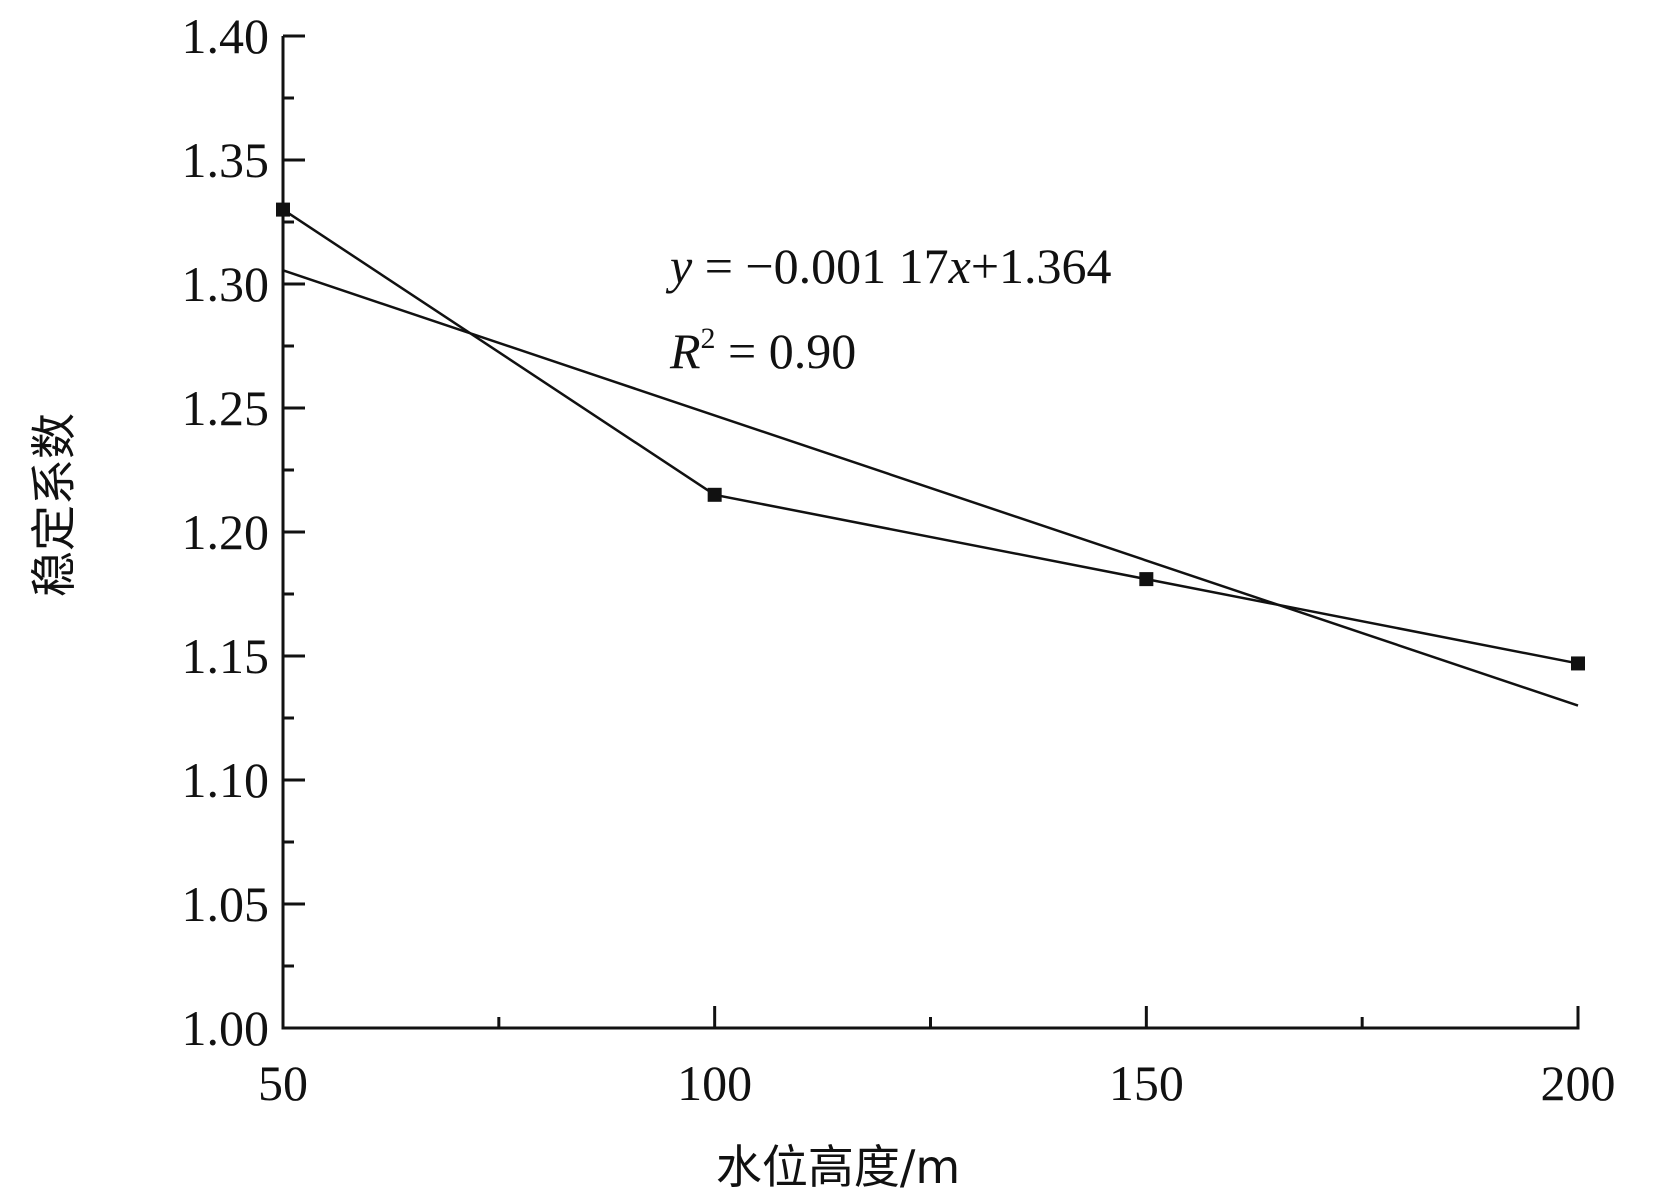 The width and height of the screenshot is (1654, 1195). I want to click on y-tick-labels: 1.00 1.05 1.10 1.15 1.20 1.25 1.30 1.35 1.40, so click(226, 532).